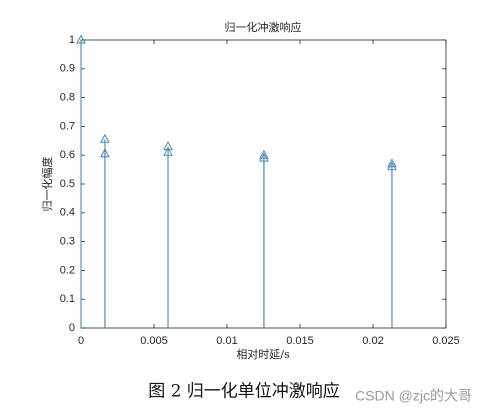 The width and height of the screenshot is (488, 415). I want to click on x-tick-label: 0.025, so click(446, 341).